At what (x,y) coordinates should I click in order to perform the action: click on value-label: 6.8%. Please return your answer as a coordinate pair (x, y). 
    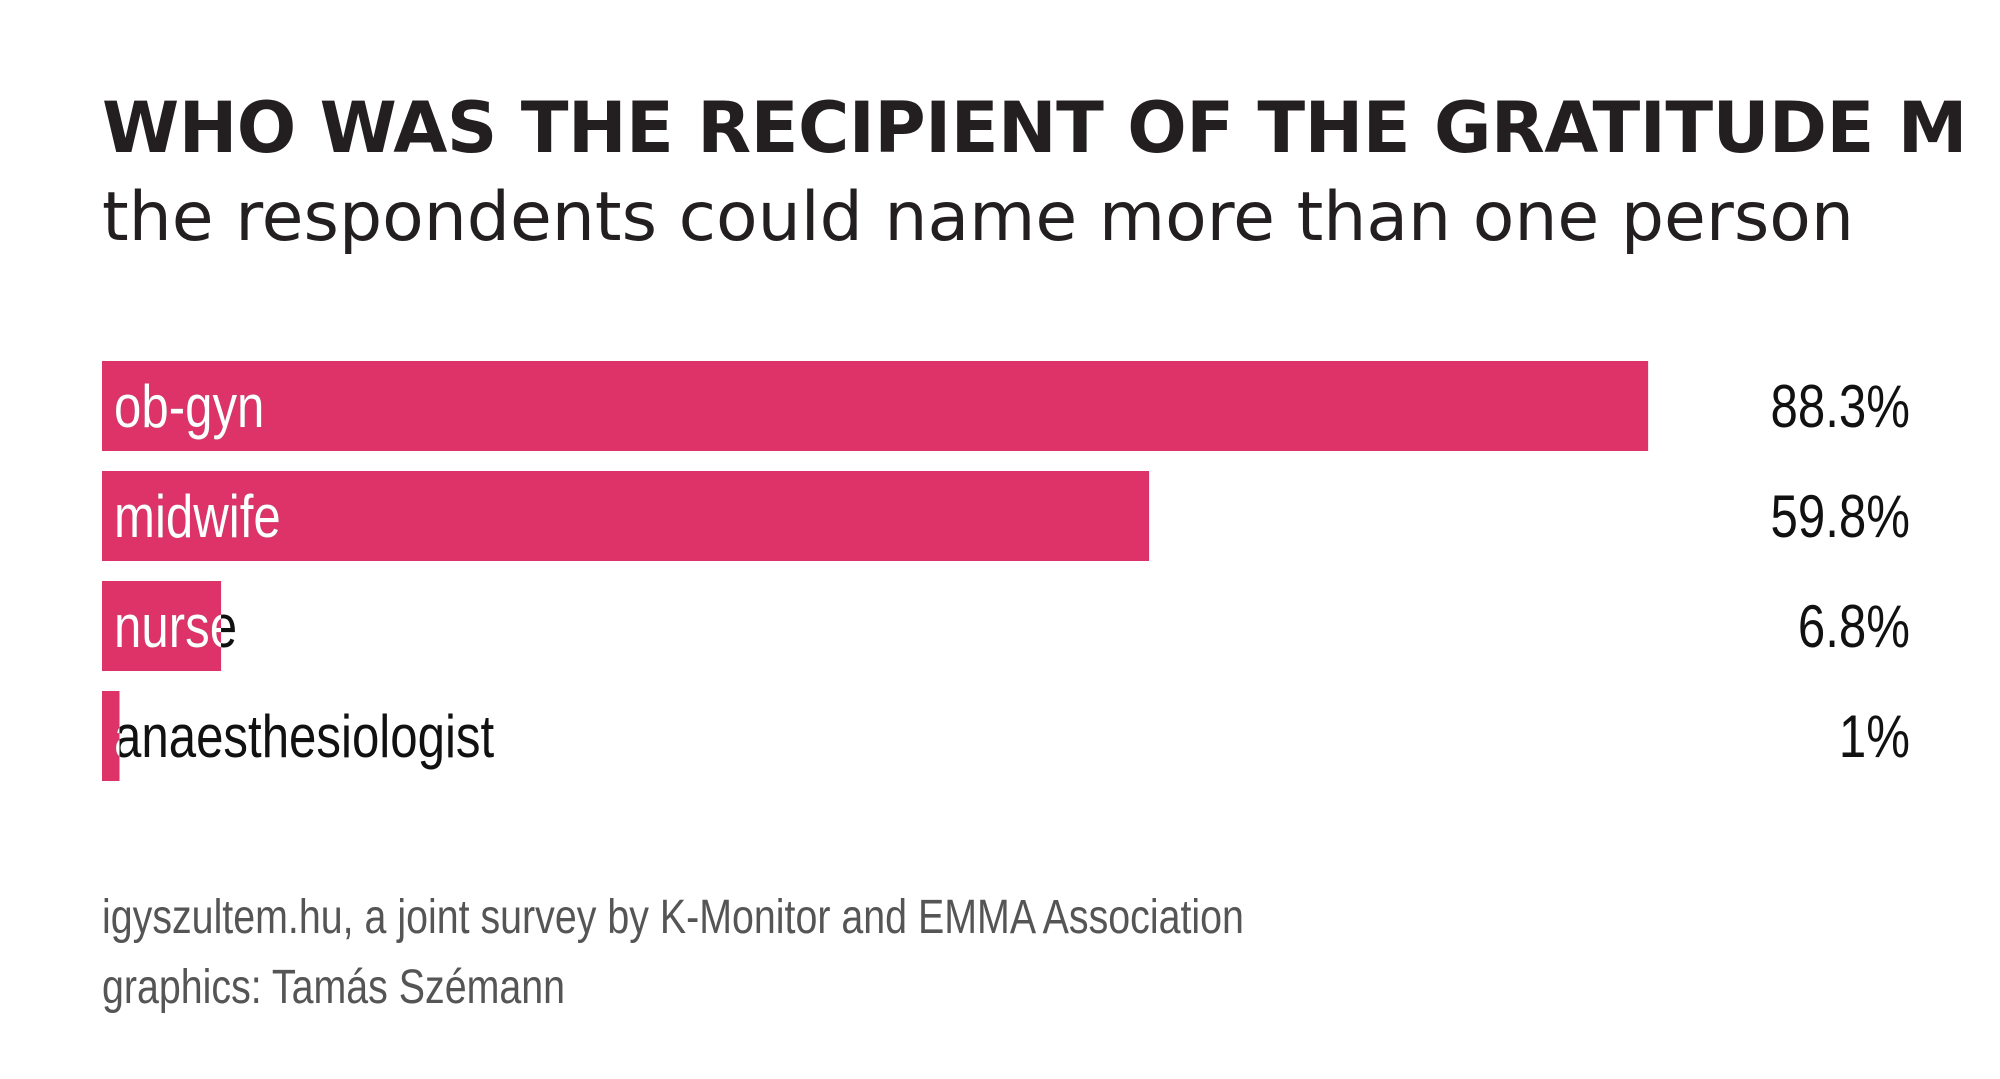
    Looking at the image, I should click on (1854, 626).